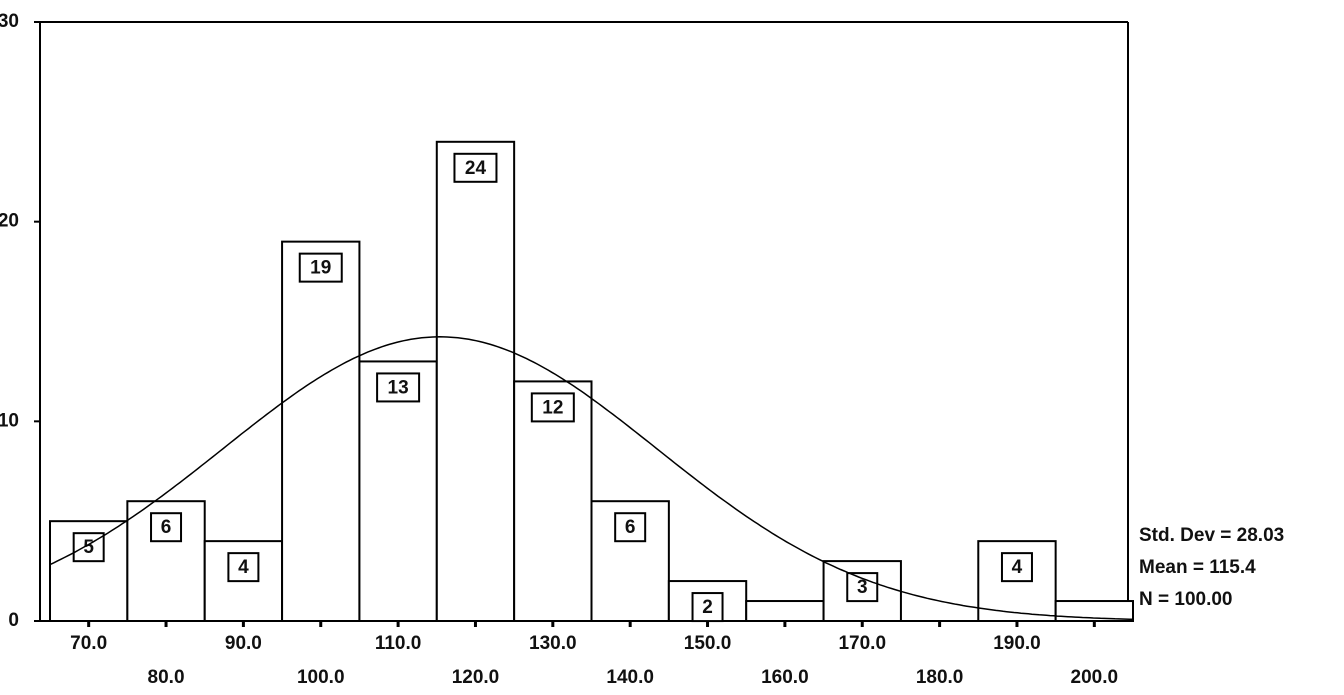 This screenshot has height=695, width=1344. What do you see at coordinates (1095, 677) in the screenshot?
I see `x-tick-label: 200.0` at bounding box center [1095, 677].